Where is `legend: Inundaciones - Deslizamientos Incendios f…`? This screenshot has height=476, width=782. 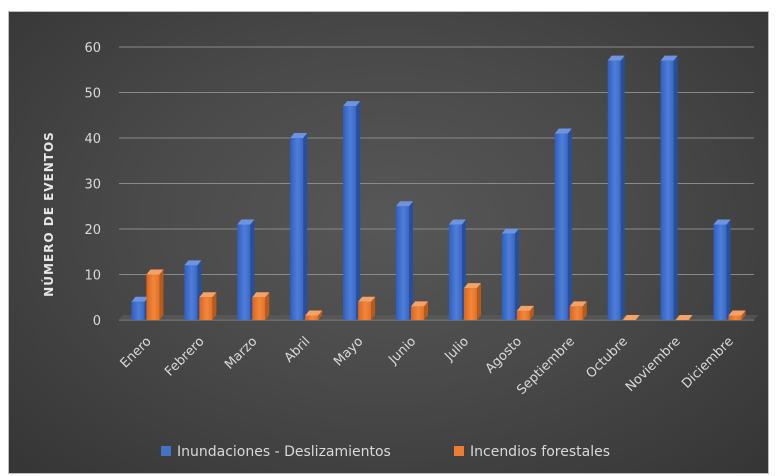 legend: Inundaciones - Deslizamientos Incendios f… is located at coordinates (385, 452).